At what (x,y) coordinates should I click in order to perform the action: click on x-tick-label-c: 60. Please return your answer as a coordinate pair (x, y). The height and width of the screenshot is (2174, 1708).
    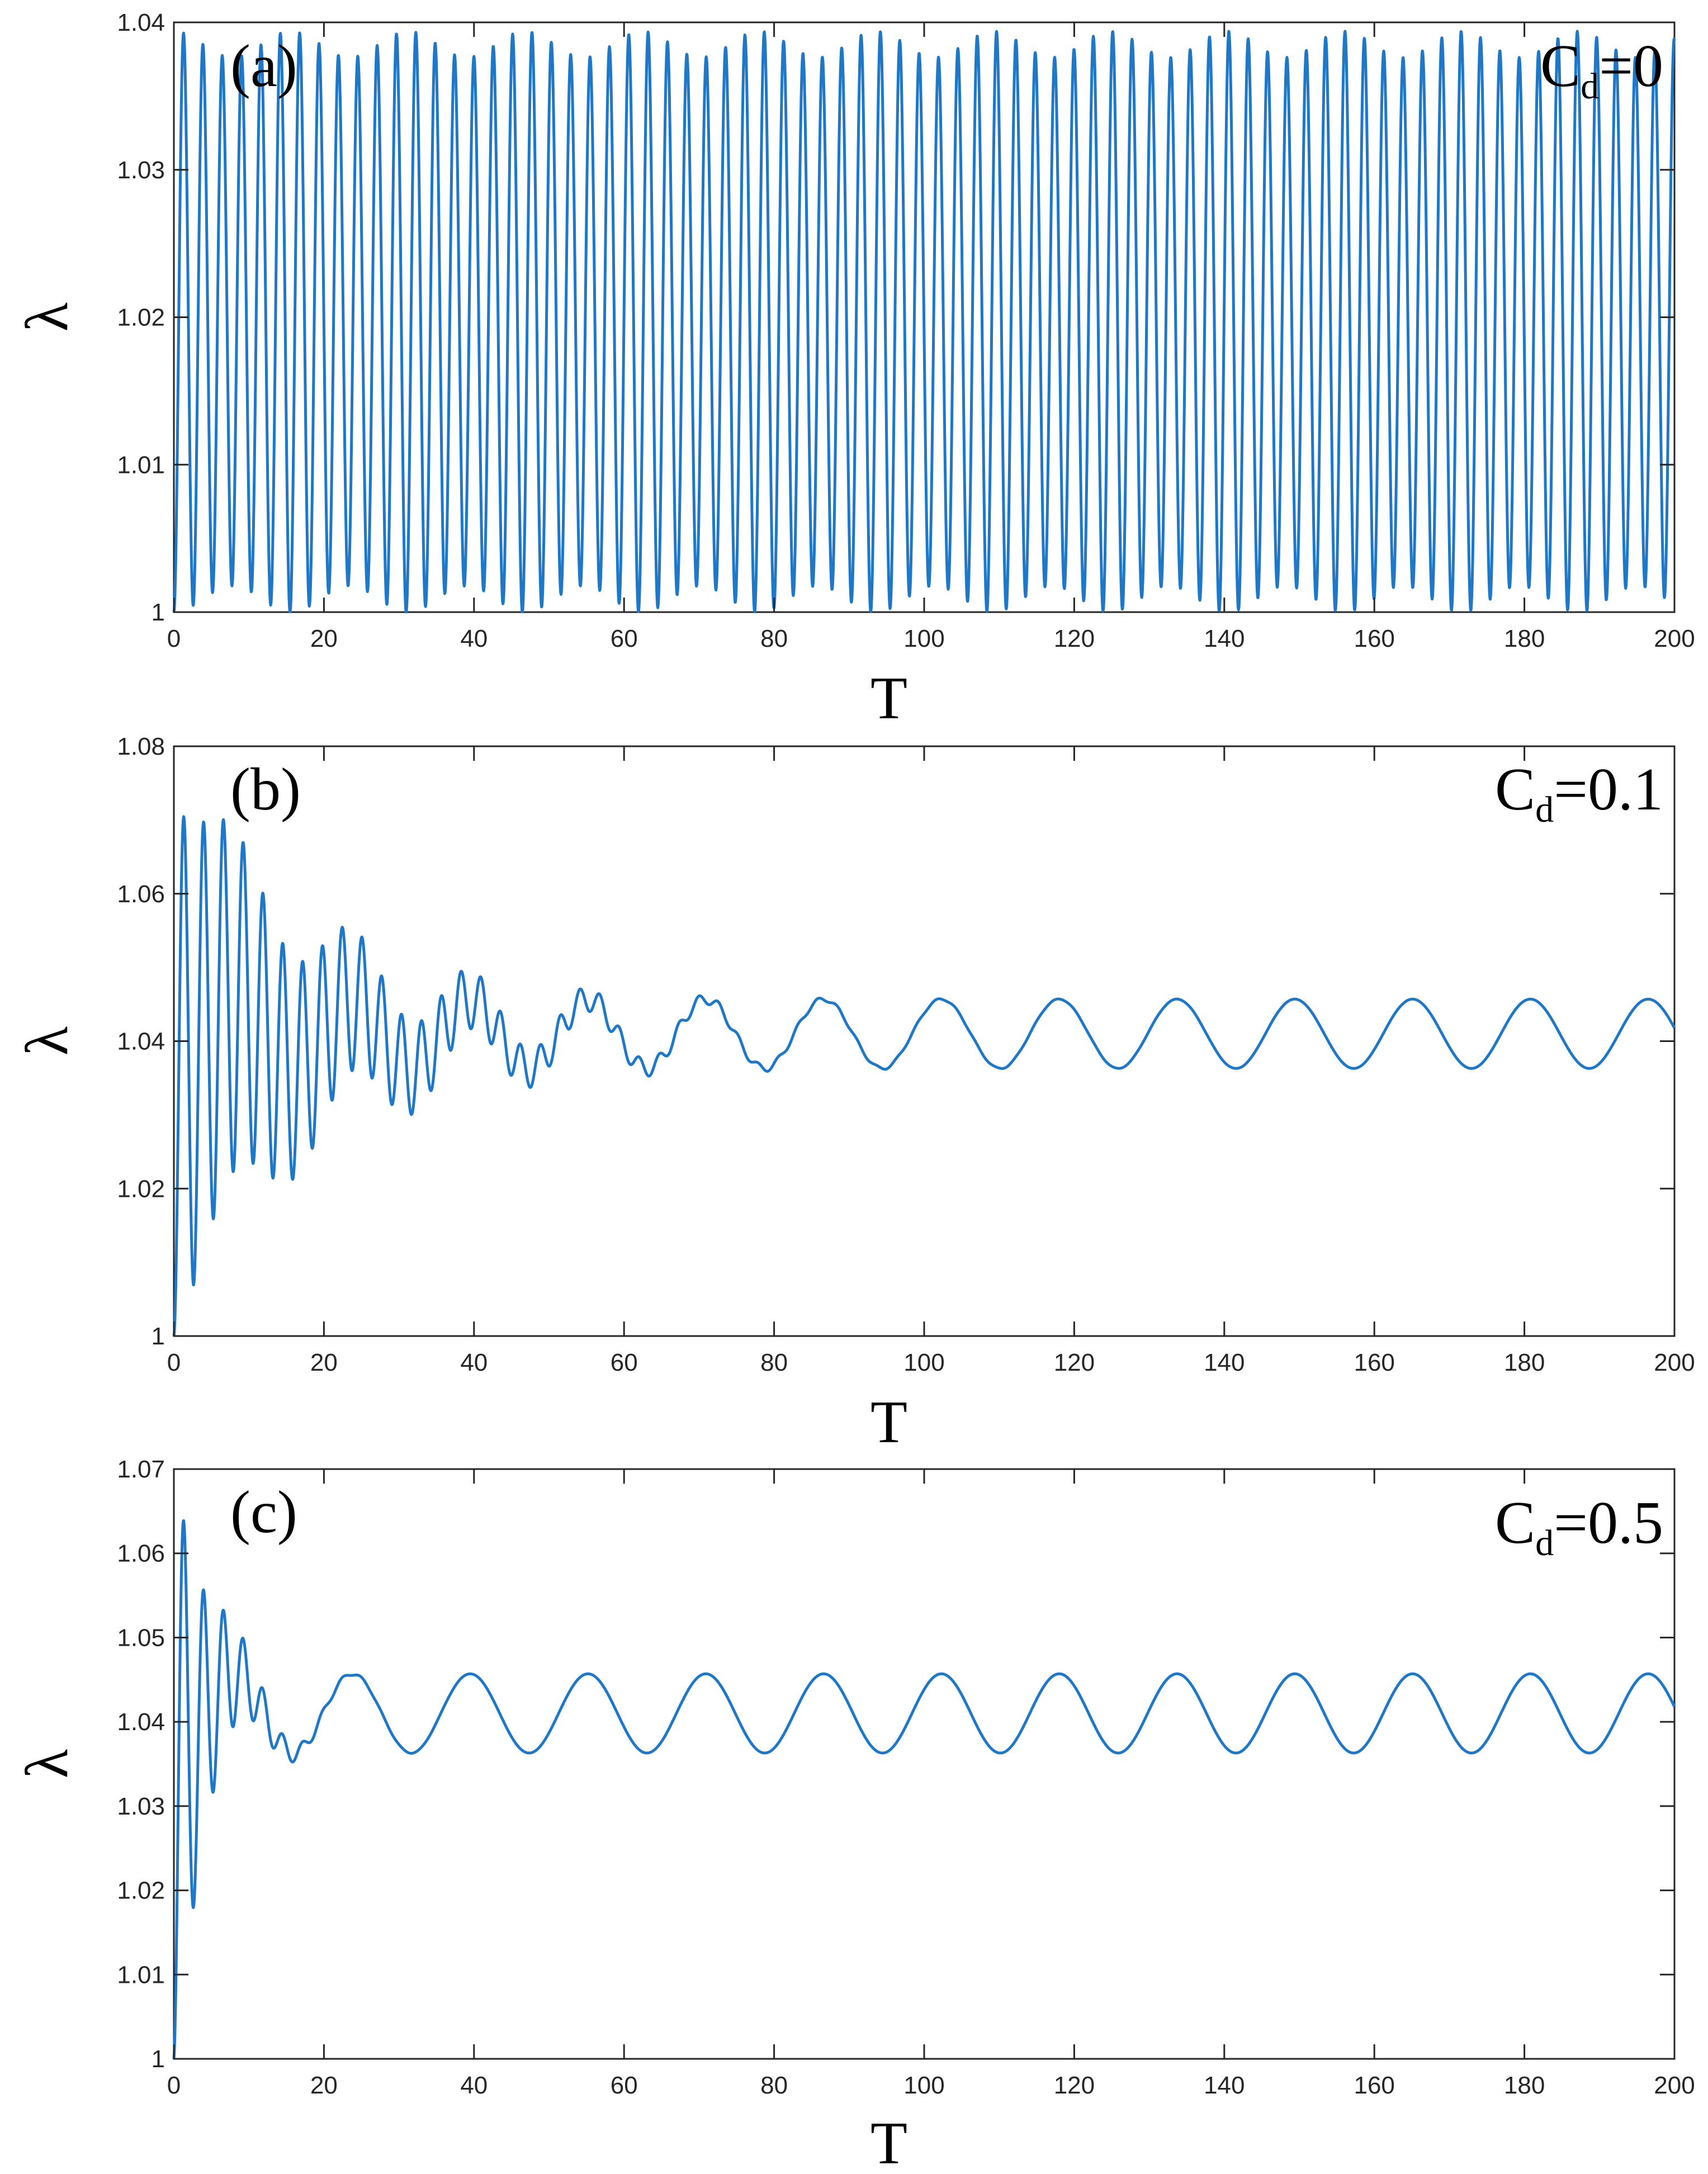
    Looking at the image, I should click on (624, 2085).